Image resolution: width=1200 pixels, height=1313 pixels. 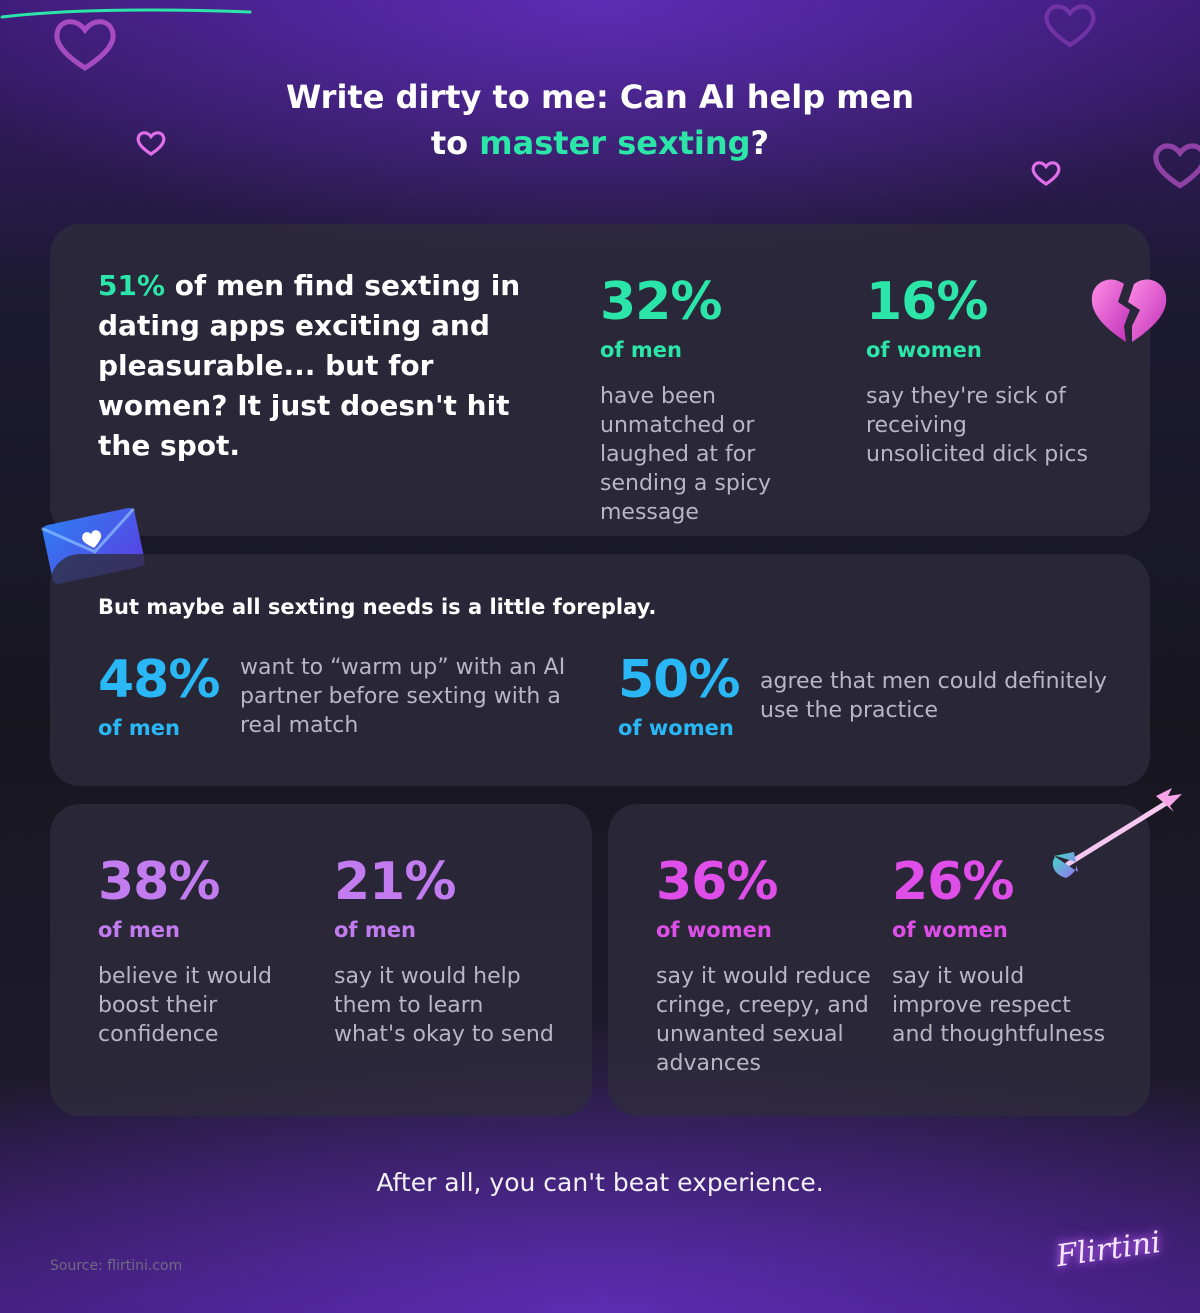 I want to click on stat-block: 50% of women, so click(x=679, y=696).